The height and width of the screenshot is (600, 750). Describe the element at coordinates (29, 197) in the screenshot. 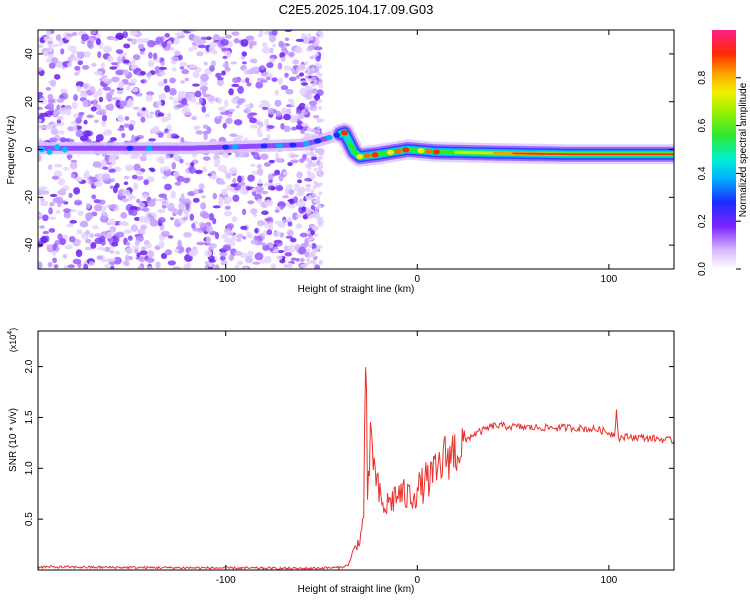

I see `y-tick-label: -20` at that location.